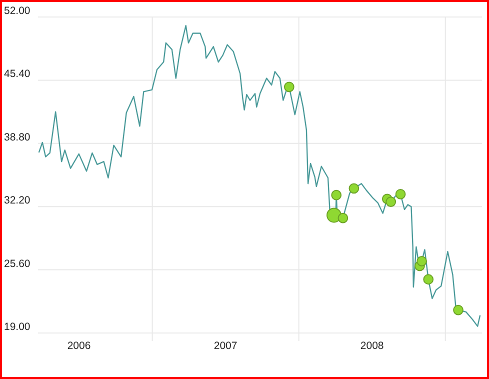 Image resolution: width=489 pixels, height=379 pixels. Describe the element at coordinates (79, 346) in the screenshot. I see `x-tick-label: 2006` at that location.